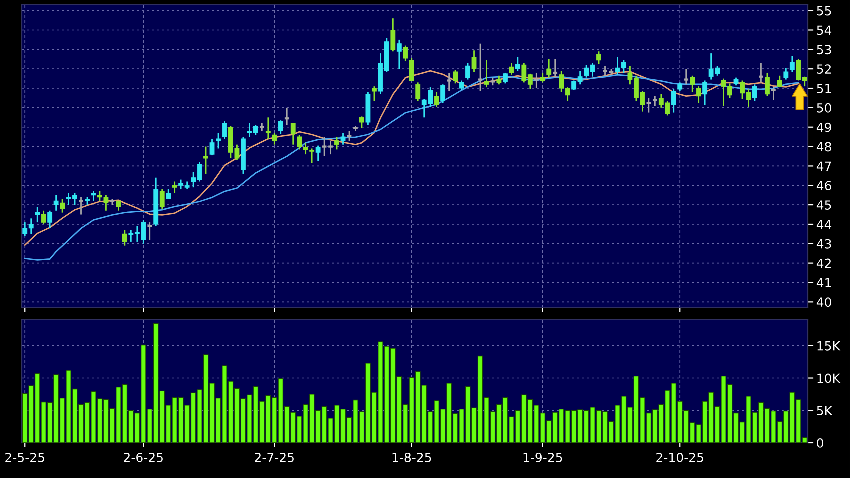  I want to click on y-tick-label: 46, so click(824, 186).